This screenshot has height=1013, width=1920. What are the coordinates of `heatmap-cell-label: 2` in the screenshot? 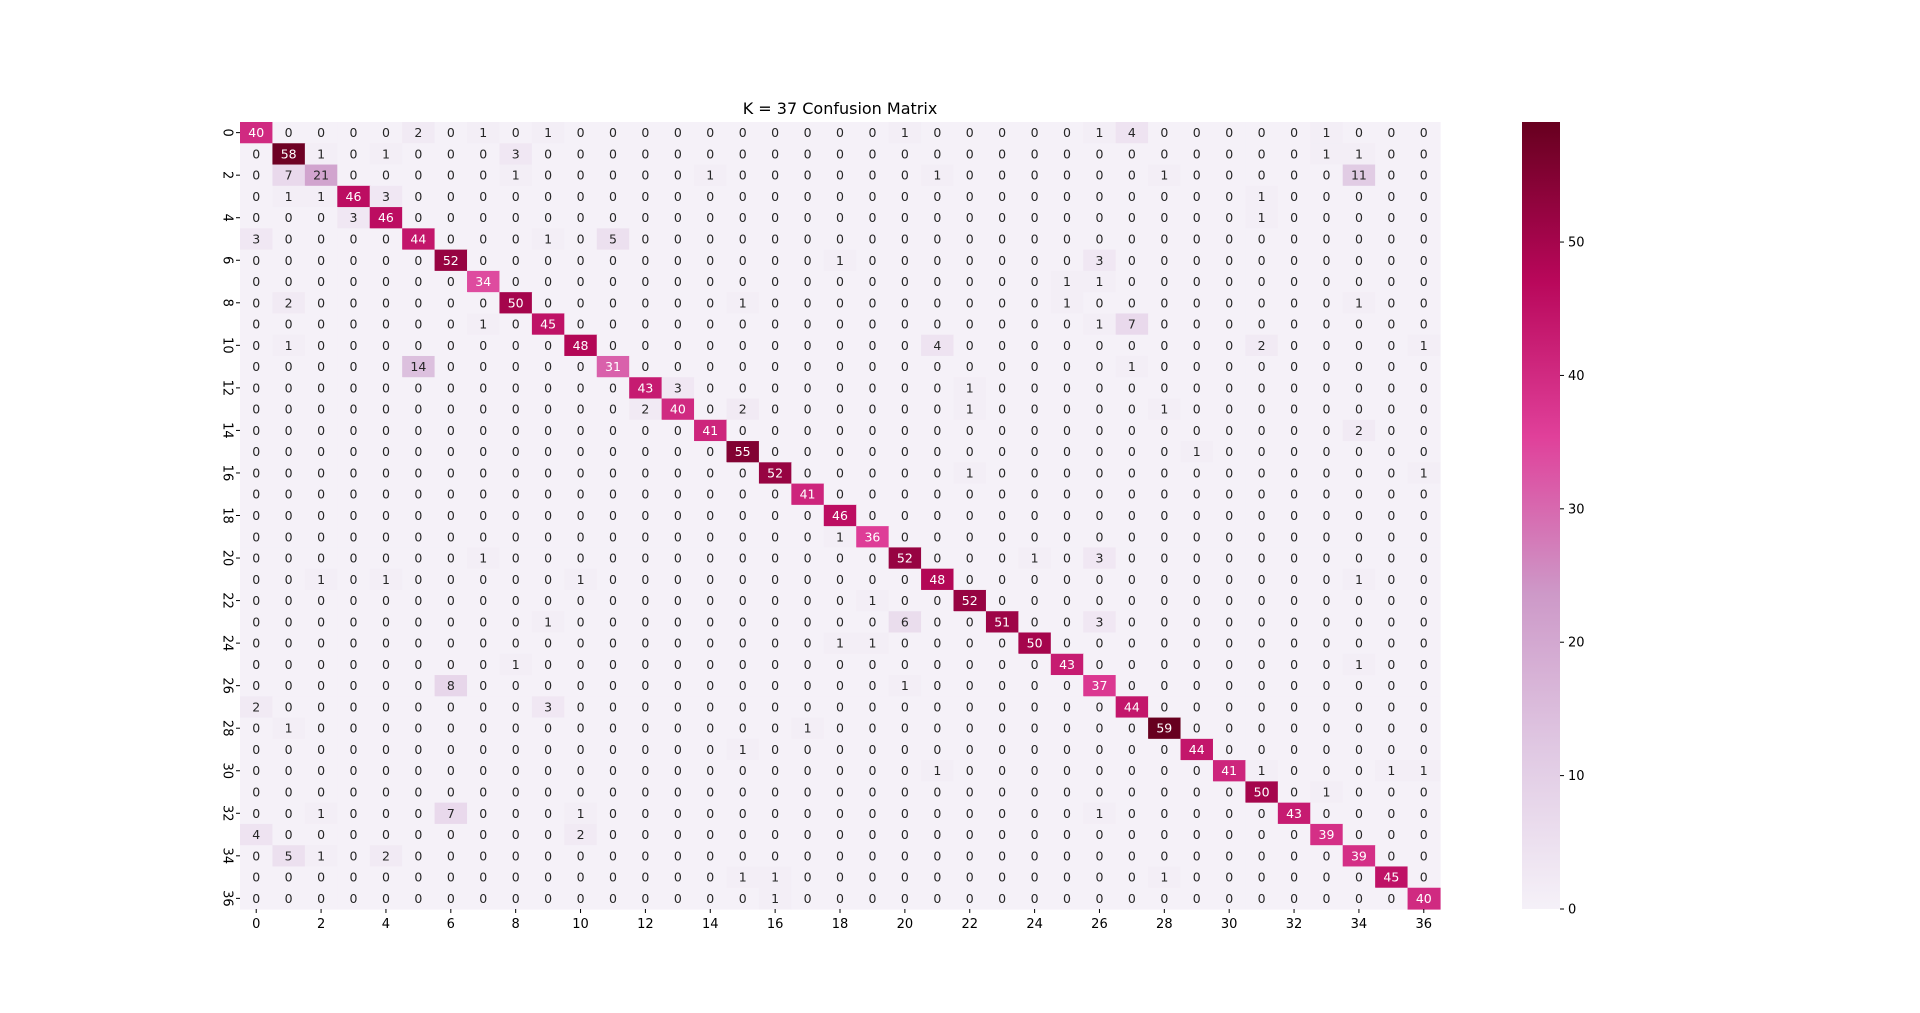 It's located at (256, 706).